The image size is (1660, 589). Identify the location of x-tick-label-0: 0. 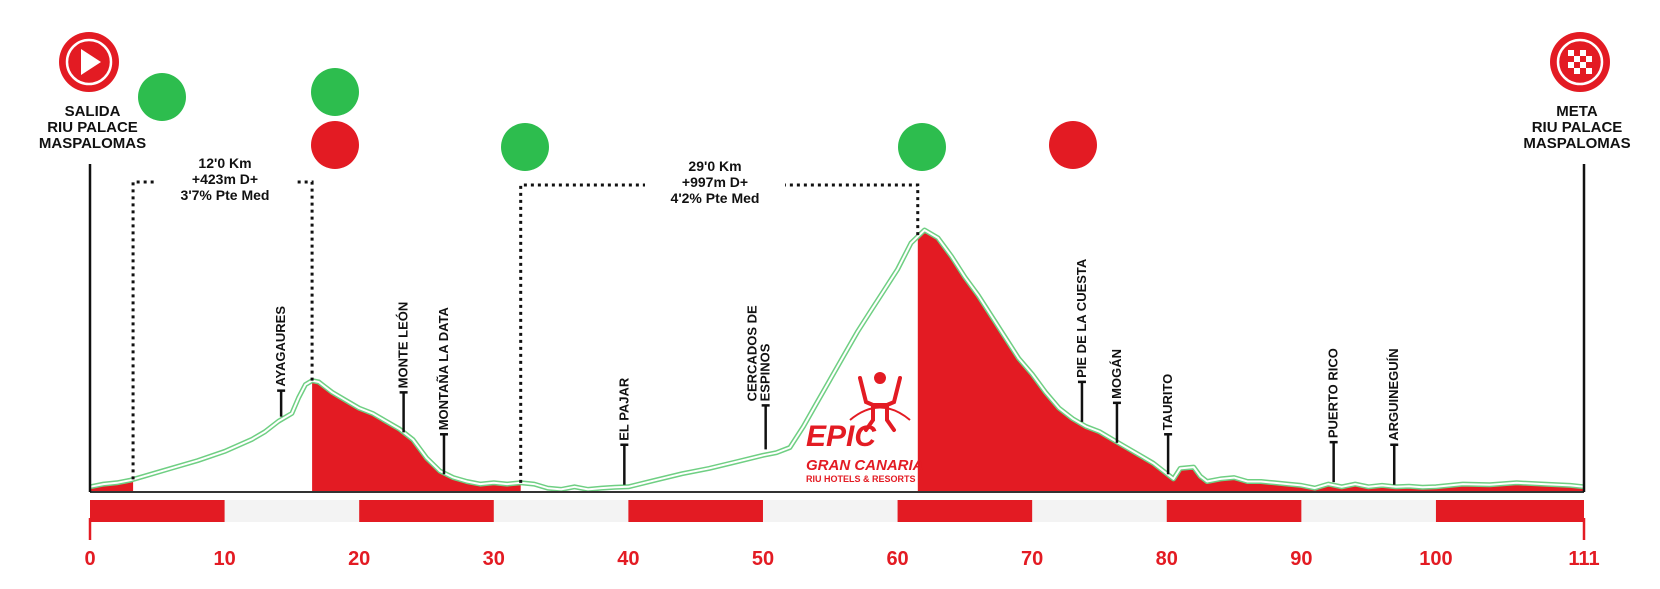
(89, 559).